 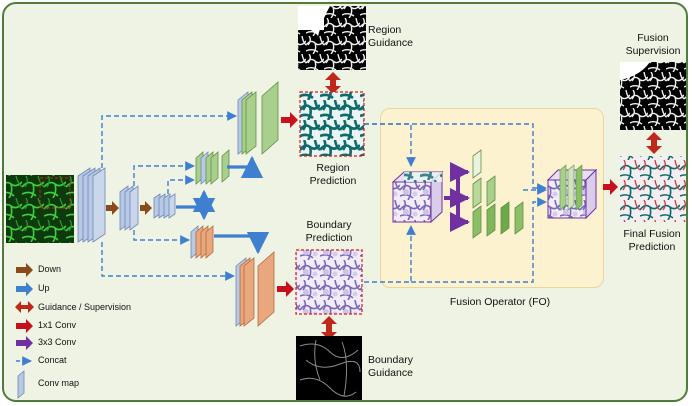 I want to click on legend-1x1conv-label: 1x1 Conv, so click(x=57, y=325).